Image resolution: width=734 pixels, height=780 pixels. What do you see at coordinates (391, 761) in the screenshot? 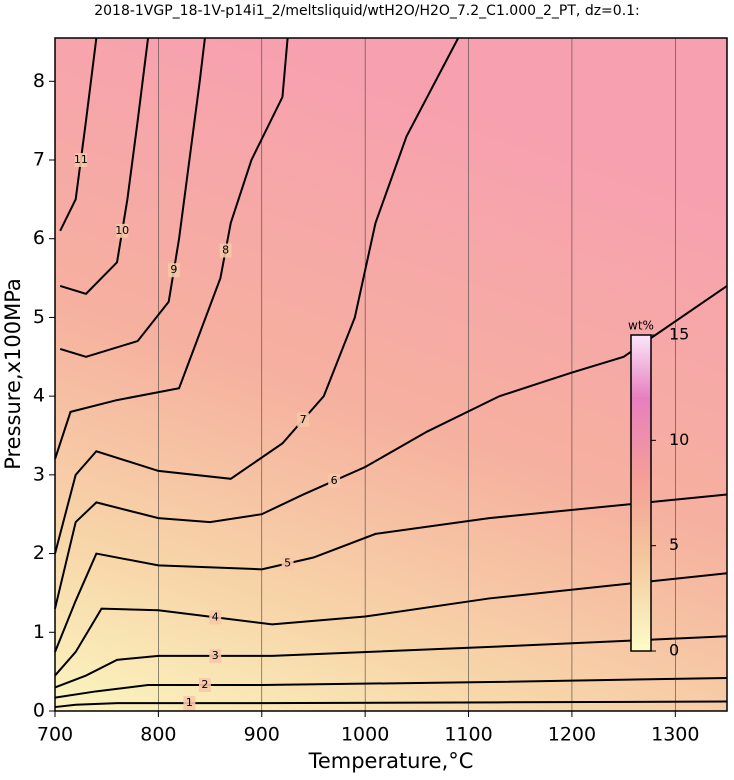
I see `x-axis-label: Temperature,°C` at bounding box center [391, 761].